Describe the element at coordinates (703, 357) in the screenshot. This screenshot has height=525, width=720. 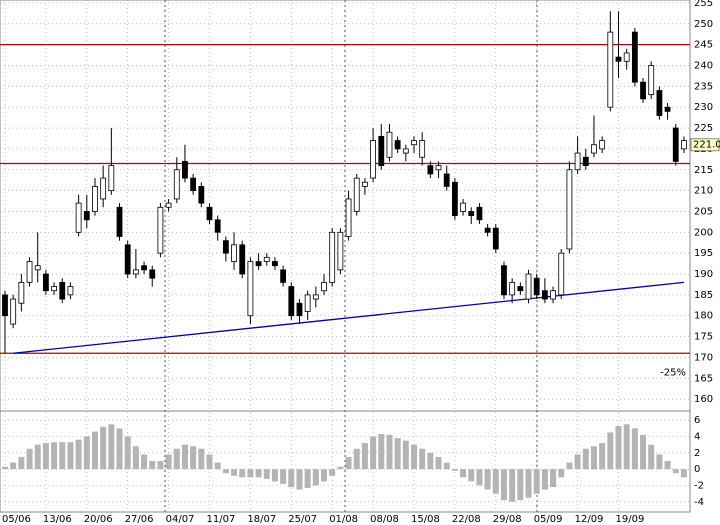
I see `y-tick-label: 170` at that location.